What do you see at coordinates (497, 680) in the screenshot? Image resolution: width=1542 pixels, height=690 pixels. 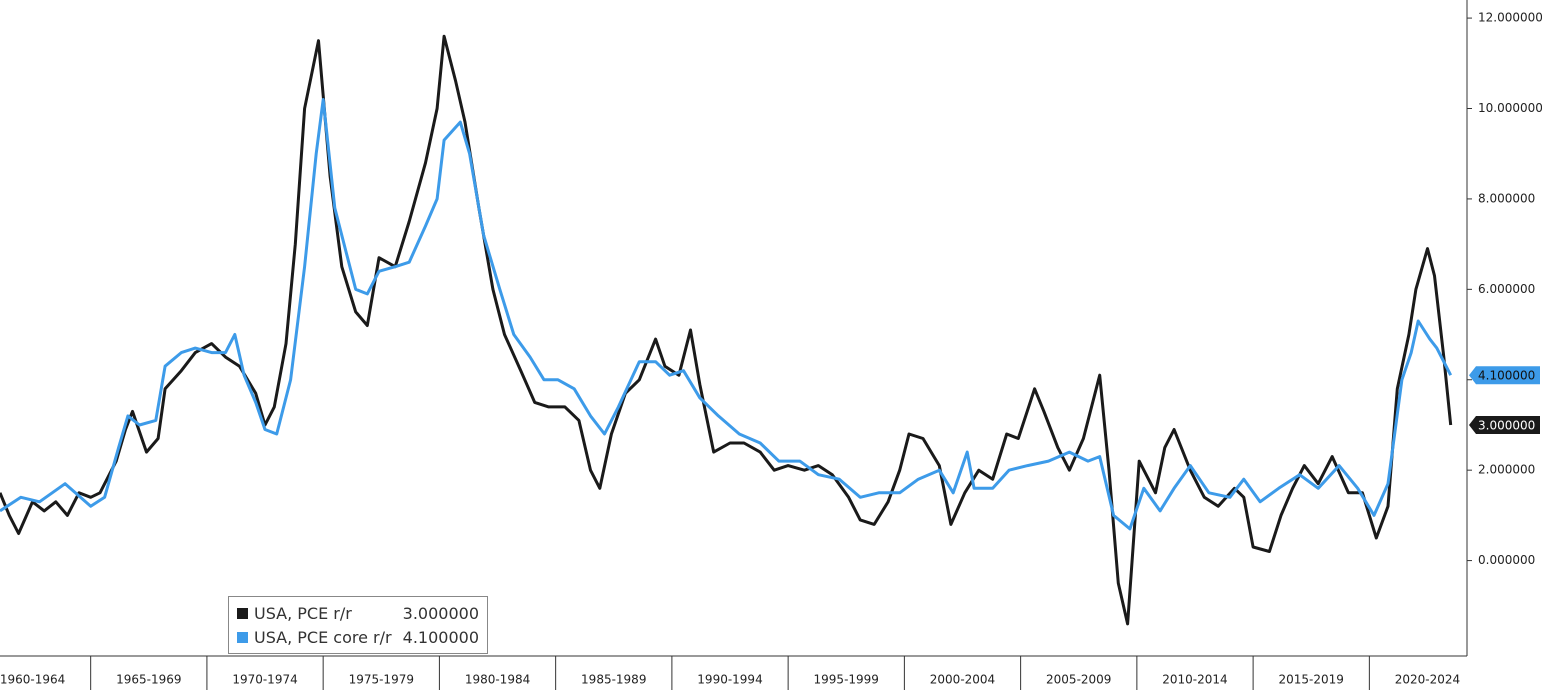 I see `x-tick-label: 1980-1984` at bounding box center [497, 680].